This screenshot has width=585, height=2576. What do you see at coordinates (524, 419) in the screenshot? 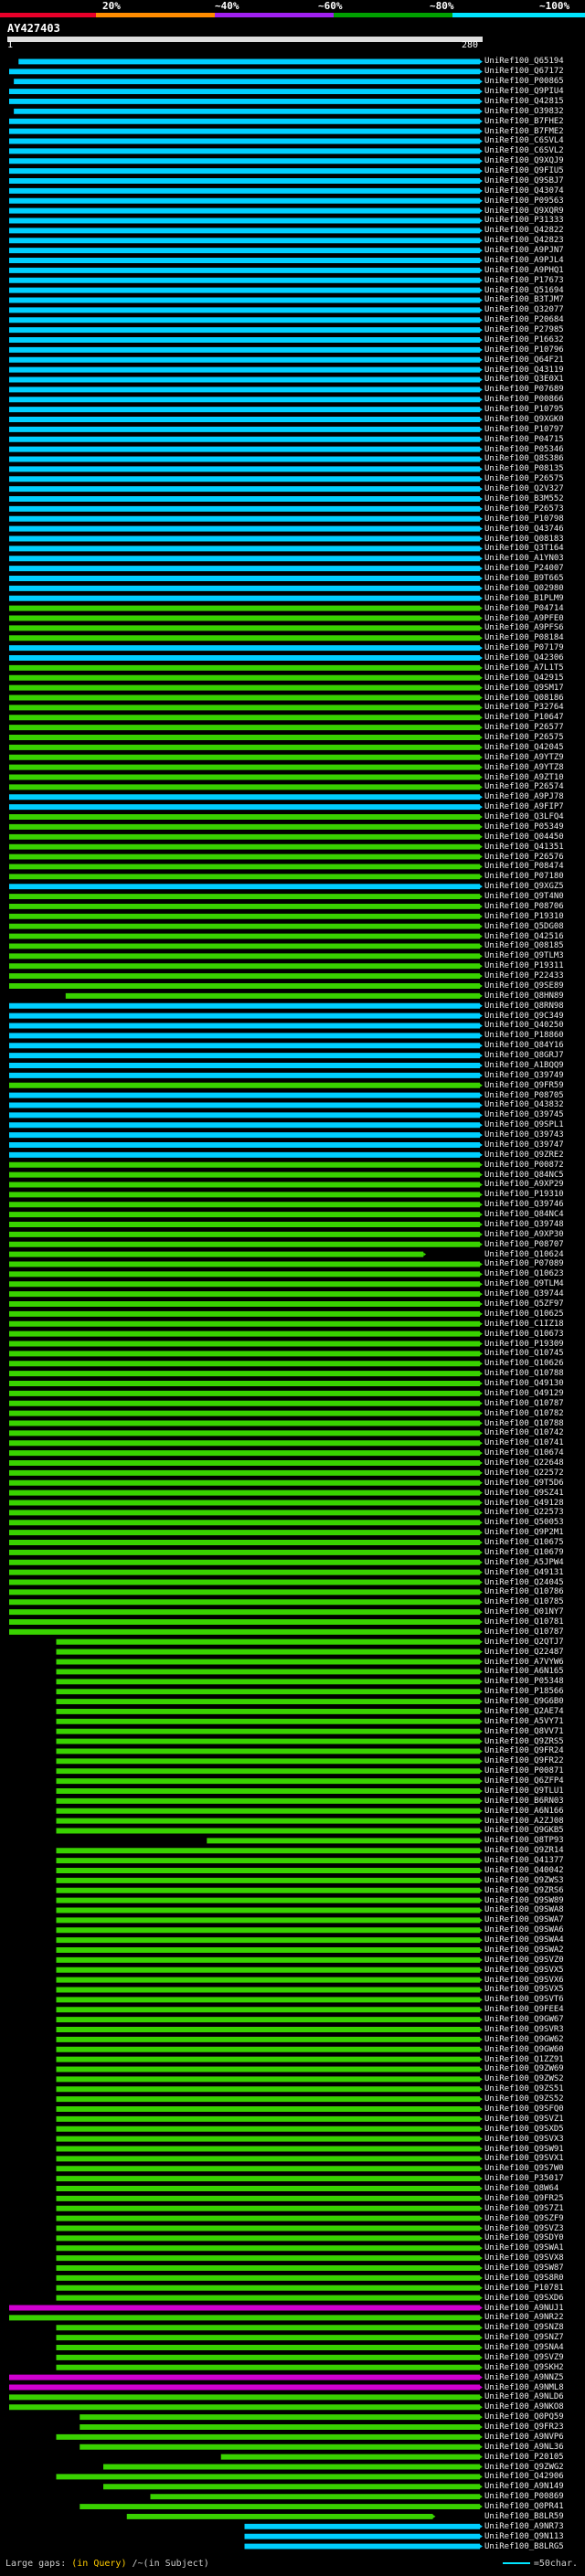
I see `hit-label: UniRef100_Q9XGK0` at bounding box center [524, 419].